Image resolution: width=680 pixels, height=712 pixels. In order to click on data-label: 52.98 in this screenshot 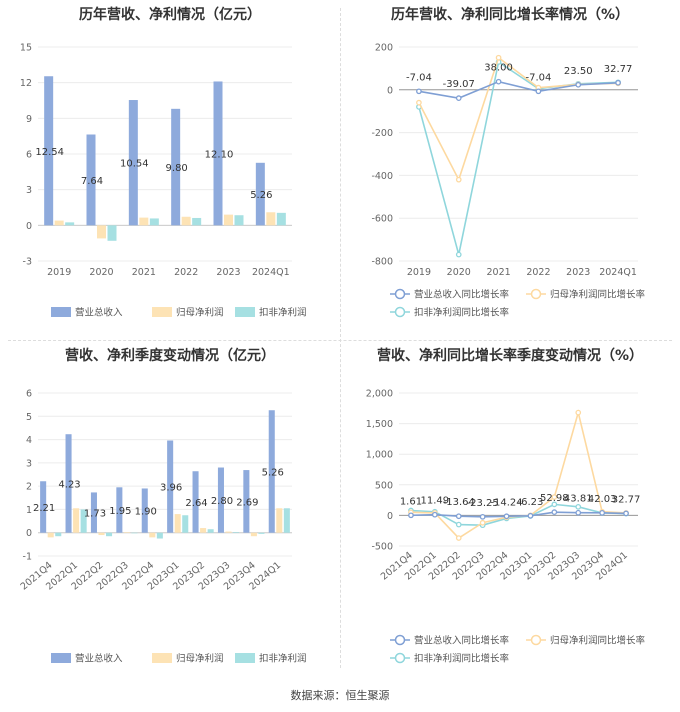, I will do `click(554, 498)`.